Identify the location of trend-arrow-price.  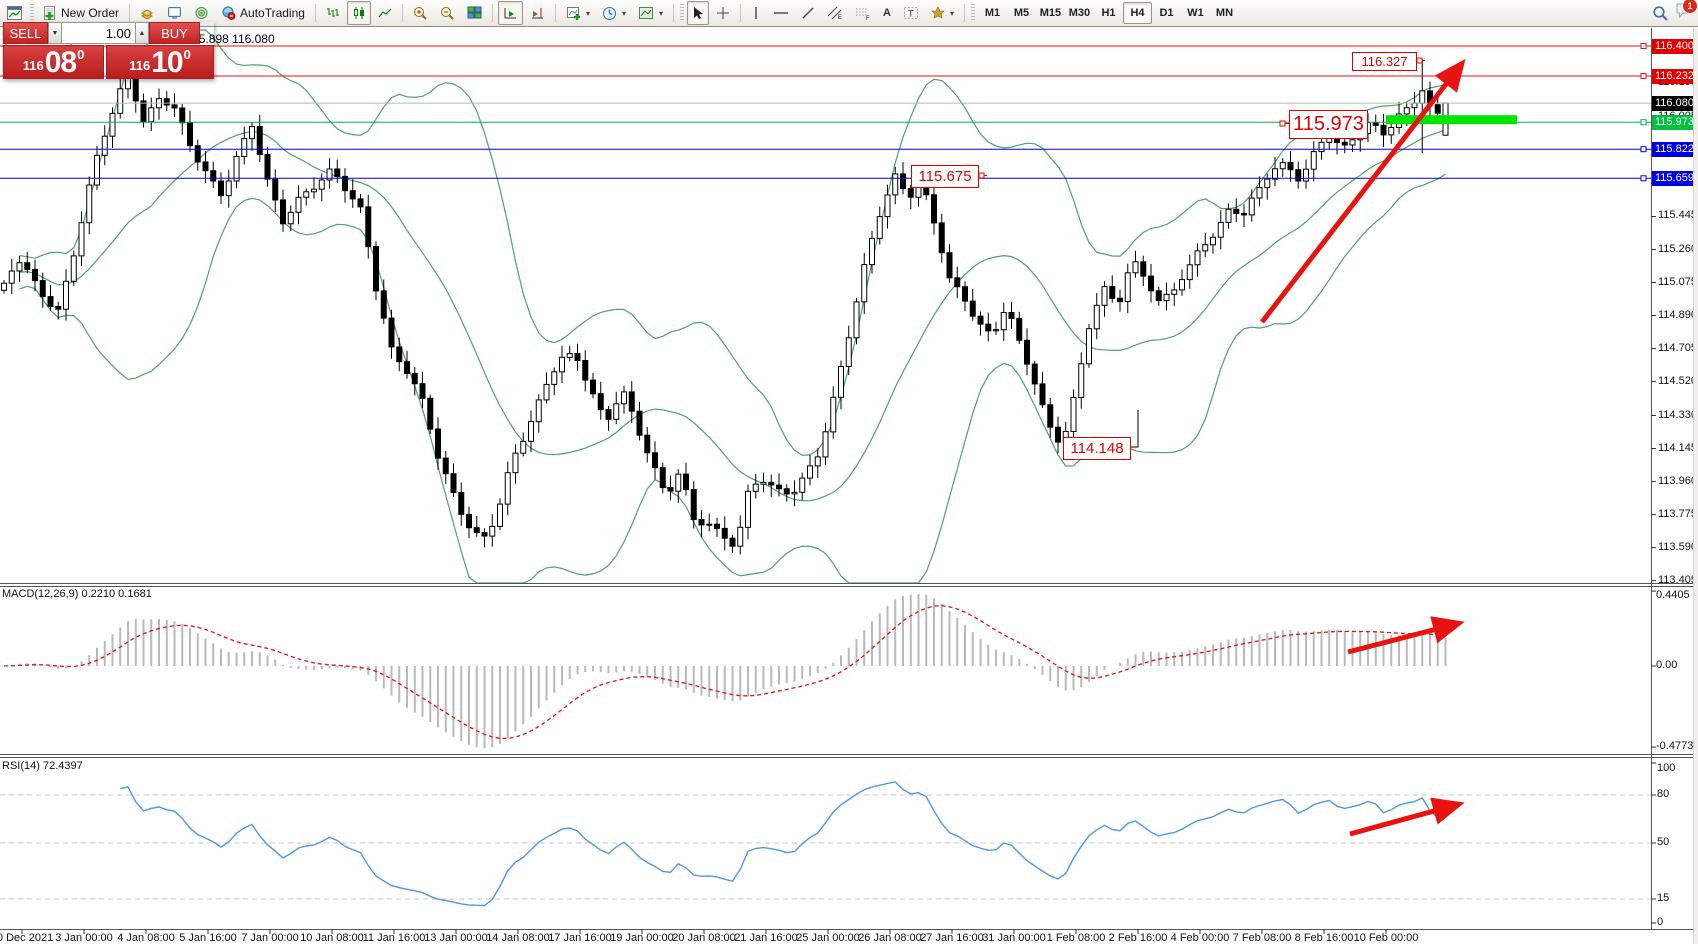
(1363, 191).